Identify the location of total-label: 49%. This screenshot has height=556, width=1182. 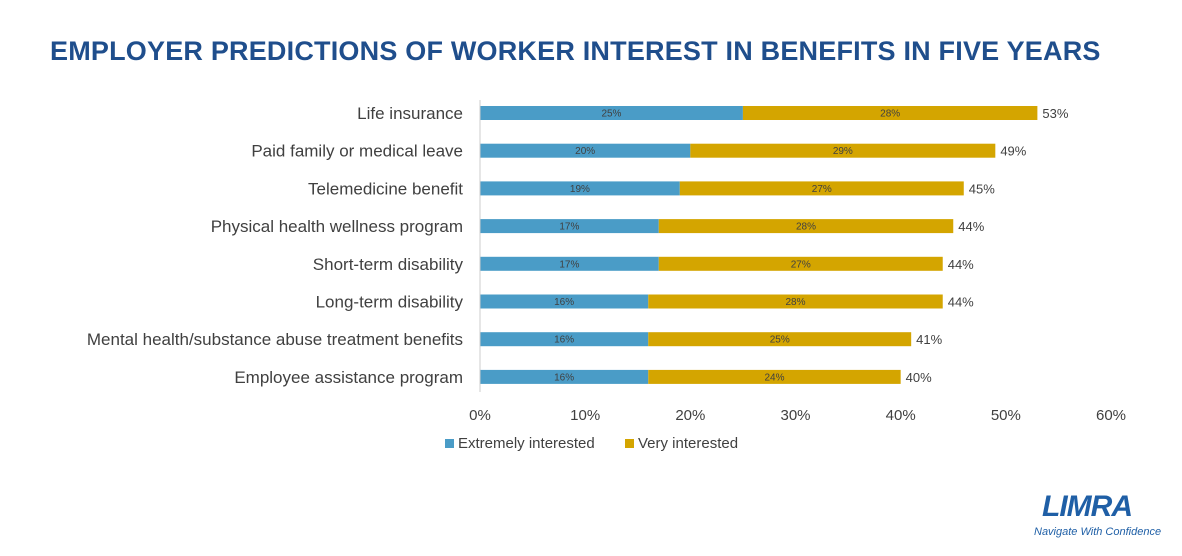
(1013, 151).